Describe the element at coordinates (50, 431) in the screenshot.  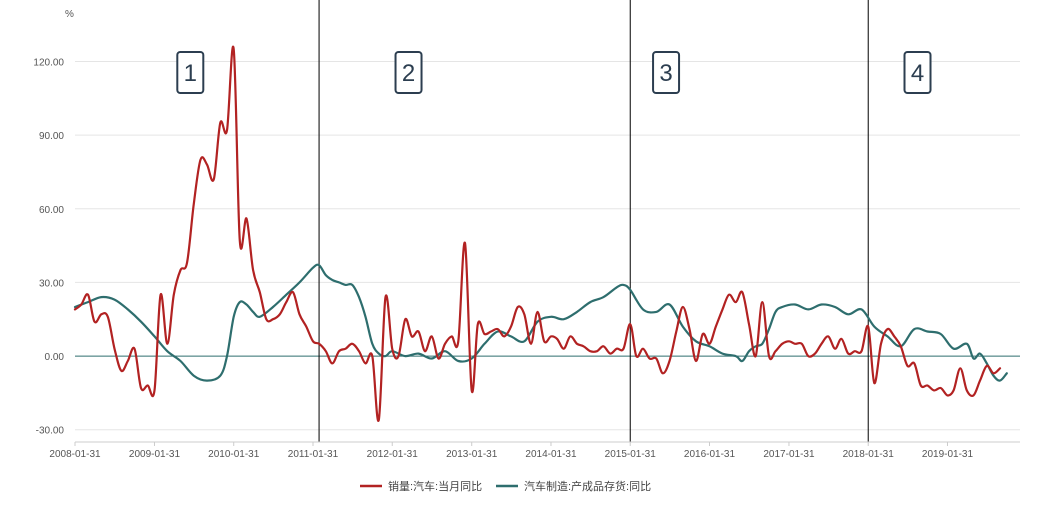
I see `y-tick-label: -30.00` at that location.